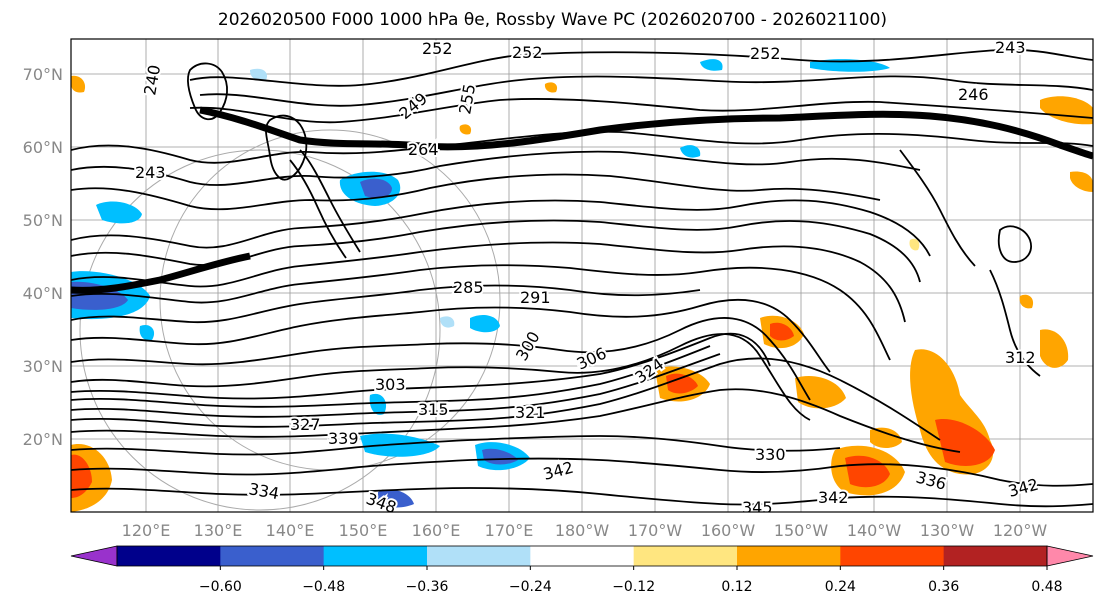  I want to click on contour-label: 342, so click(833, 497).